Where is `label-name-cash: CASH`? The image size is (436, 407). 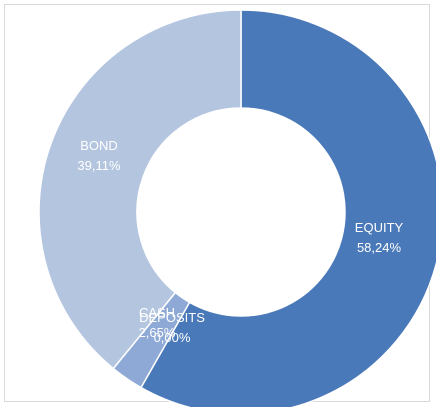
label-name-cash: CASH is located at coordinates (157, 312).